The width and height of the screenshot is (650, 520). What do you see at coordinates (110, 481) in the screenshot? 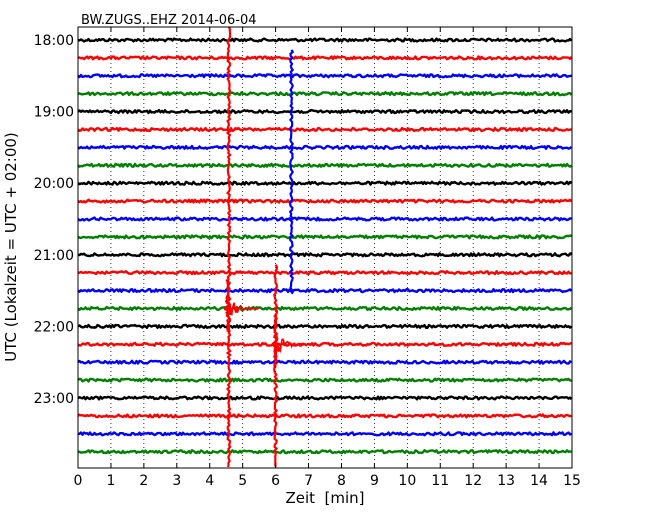
I see `x-tick-label-1: 1` at bounding box center [110, 481].